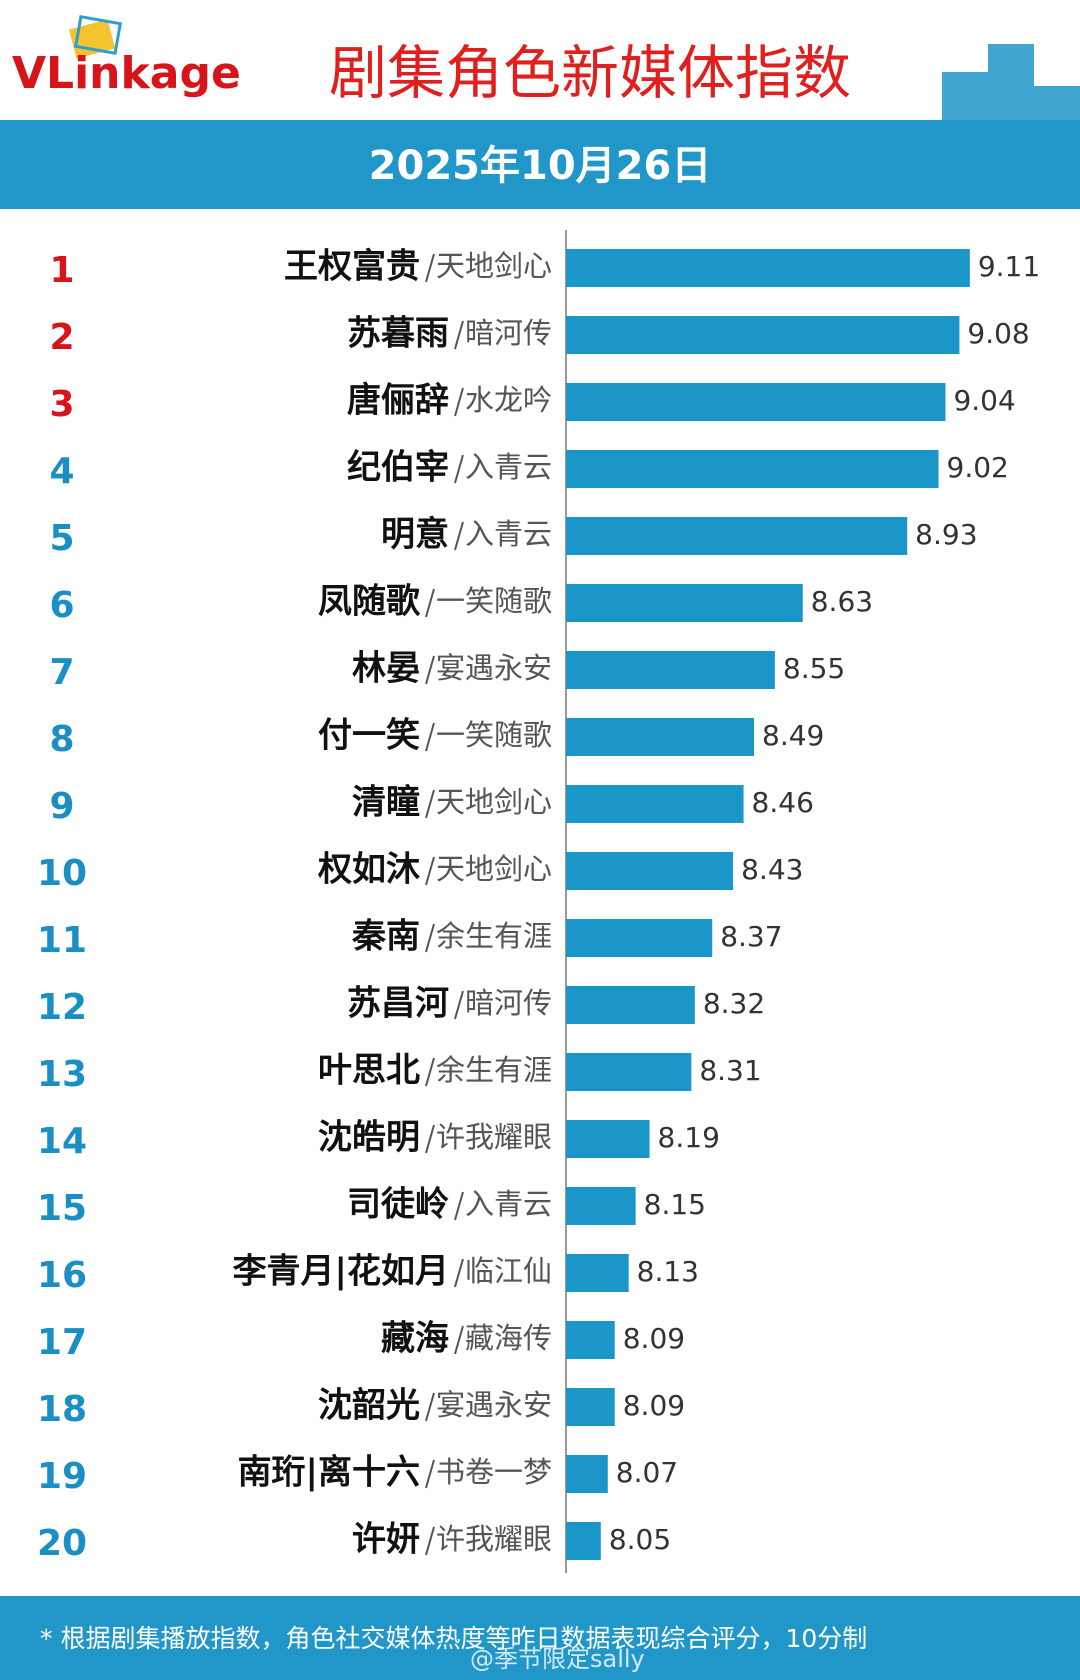 The width and height of the screenshot is (1080, 1680). I want to click on value-label: 8.19, so click(689, 1137).